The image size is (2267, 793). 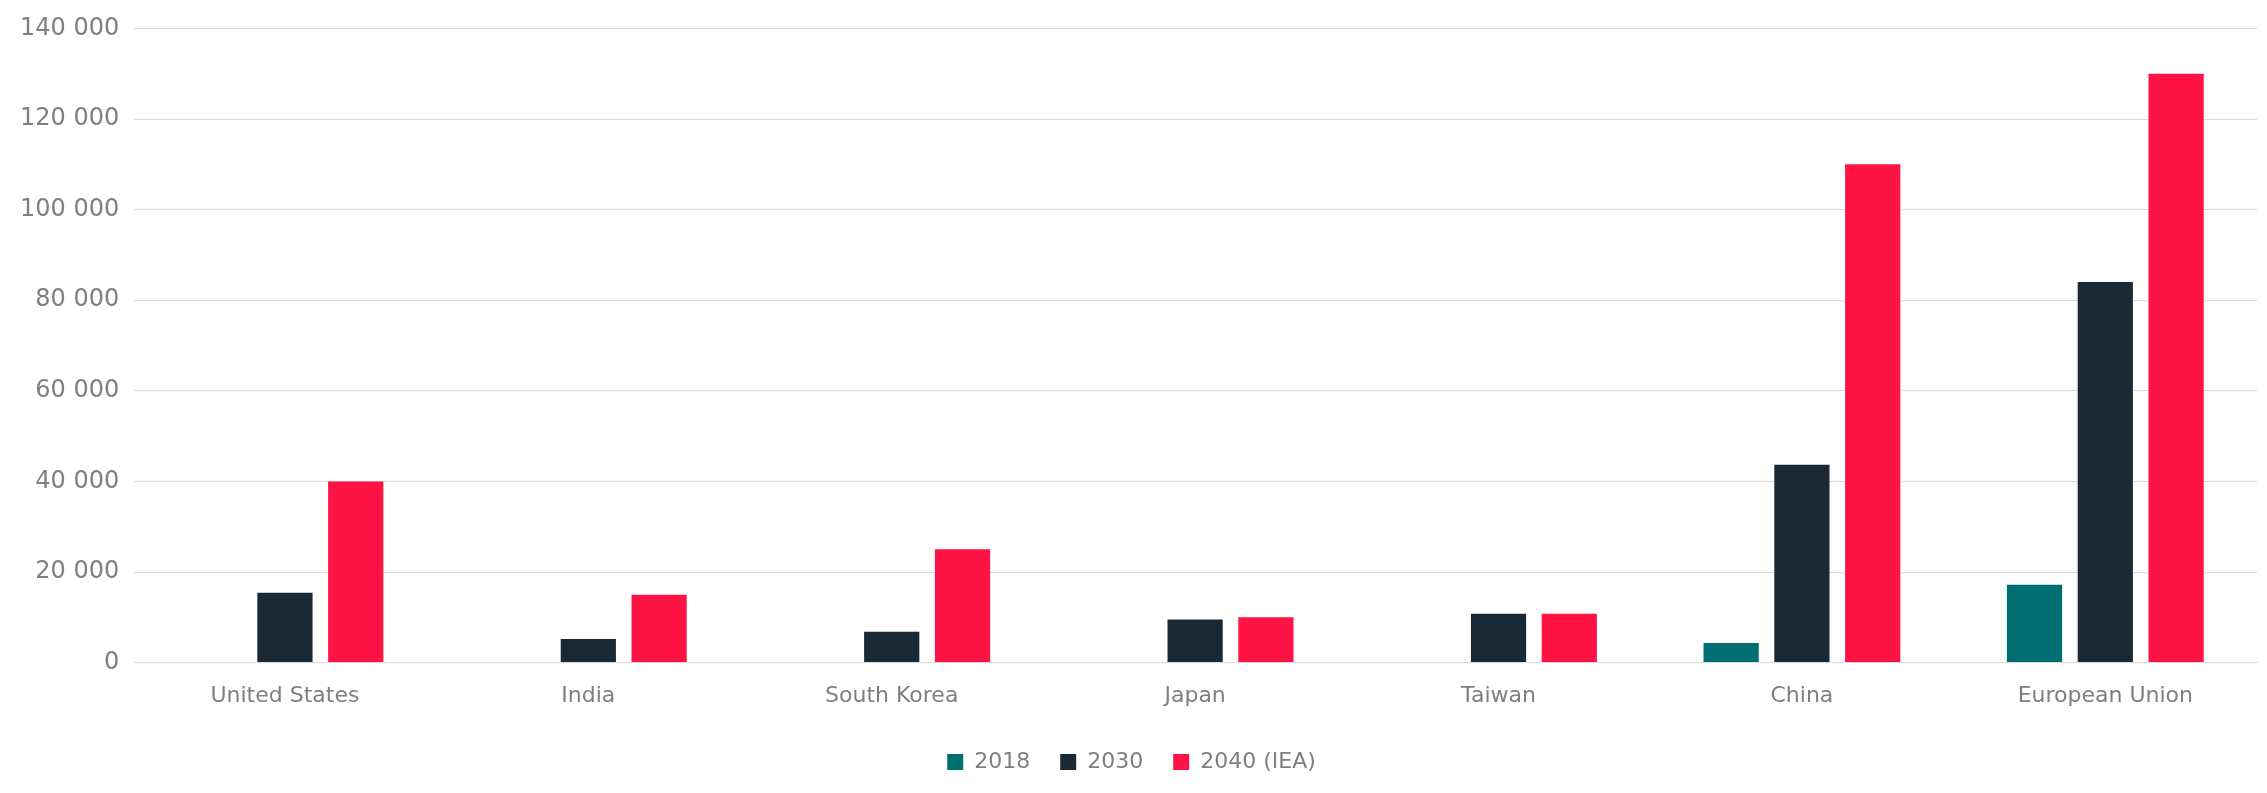 I want to click on y-tick-label: 120 000, so click(x=70, y=117).